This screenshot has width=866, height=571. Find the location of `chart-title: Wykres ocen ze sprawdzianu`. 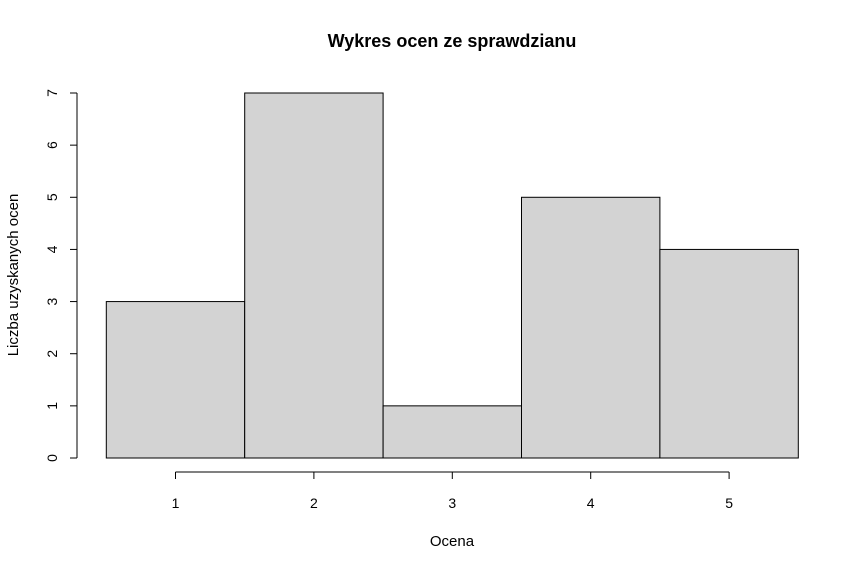

chart-title: Wykres ocen ze sprawdzianu is located at coordinates (452, 41).